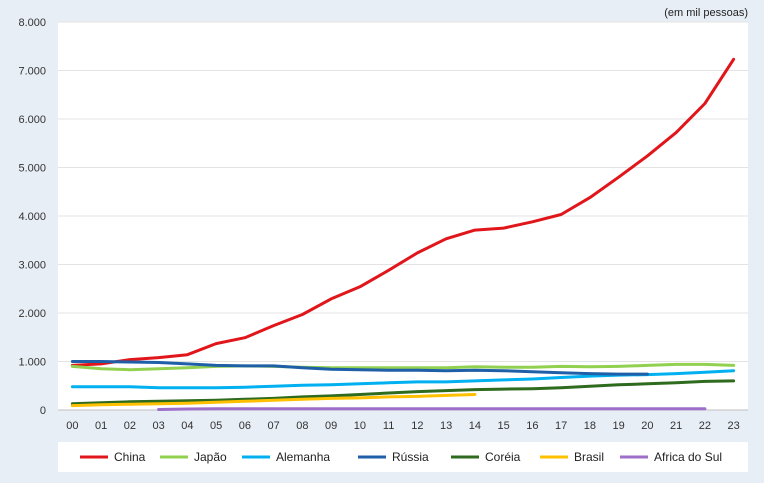  I want to click on legend-label: Japão, so click(210, 457).